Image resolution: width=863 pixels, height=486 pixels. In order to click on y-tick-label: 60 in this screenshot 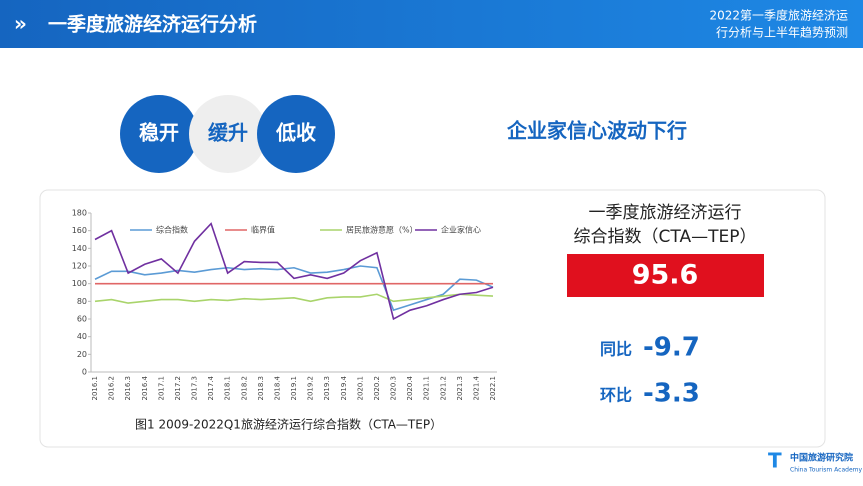, I will do `click(82, 319)`.